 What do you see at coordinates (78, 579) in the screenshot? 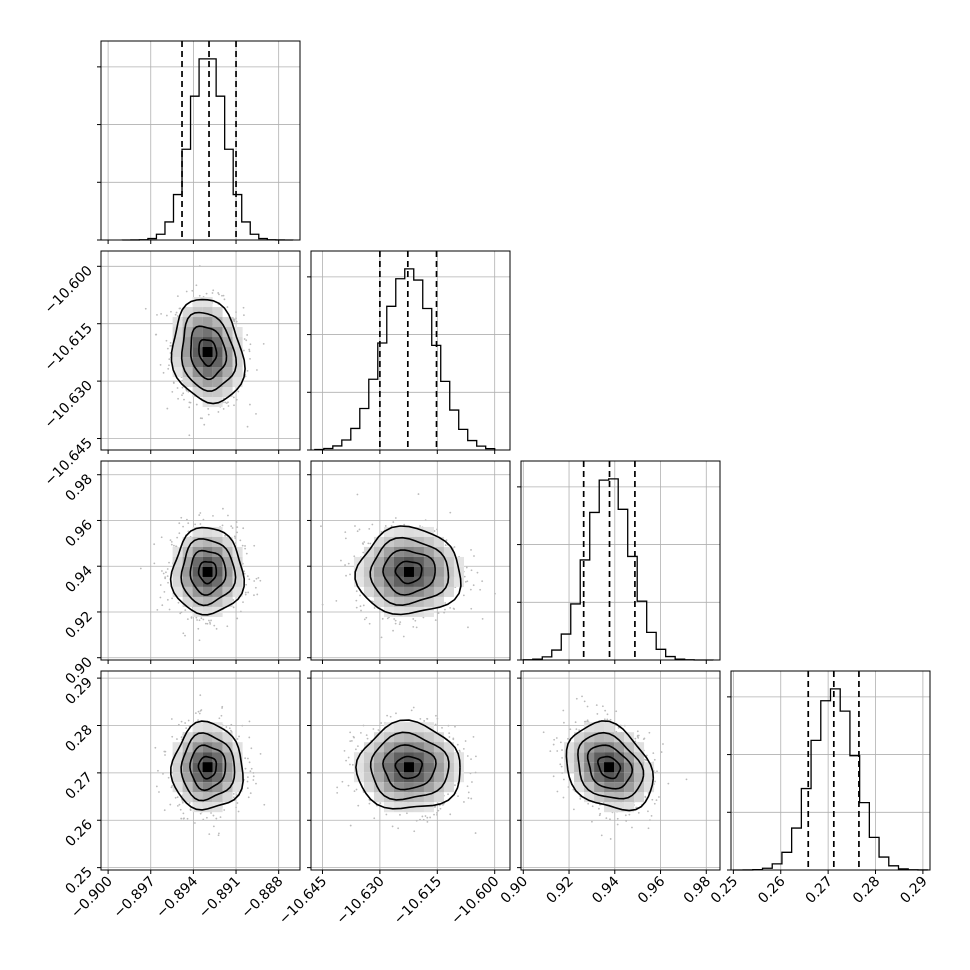
I see `y-tick-label: 0.94` at bounding box center [78, 579].